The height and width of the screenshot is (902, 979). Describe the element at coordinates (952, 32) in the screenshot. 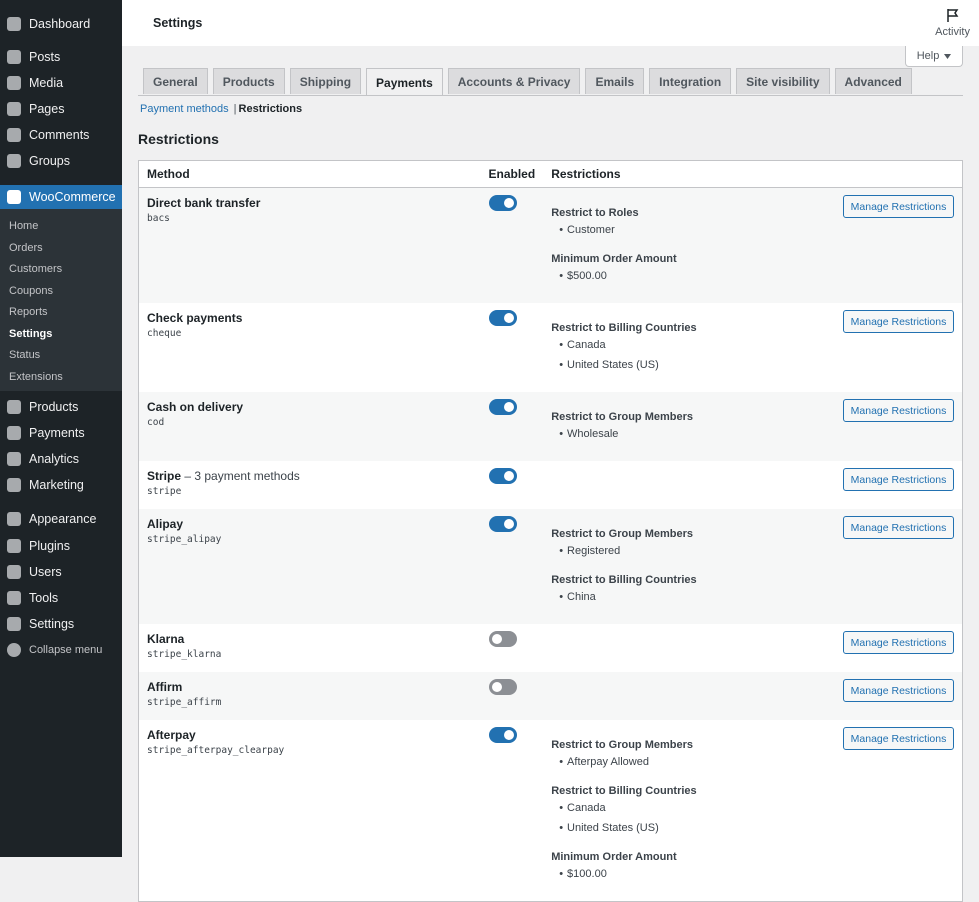

I see `activity-label: Activity` at that location.